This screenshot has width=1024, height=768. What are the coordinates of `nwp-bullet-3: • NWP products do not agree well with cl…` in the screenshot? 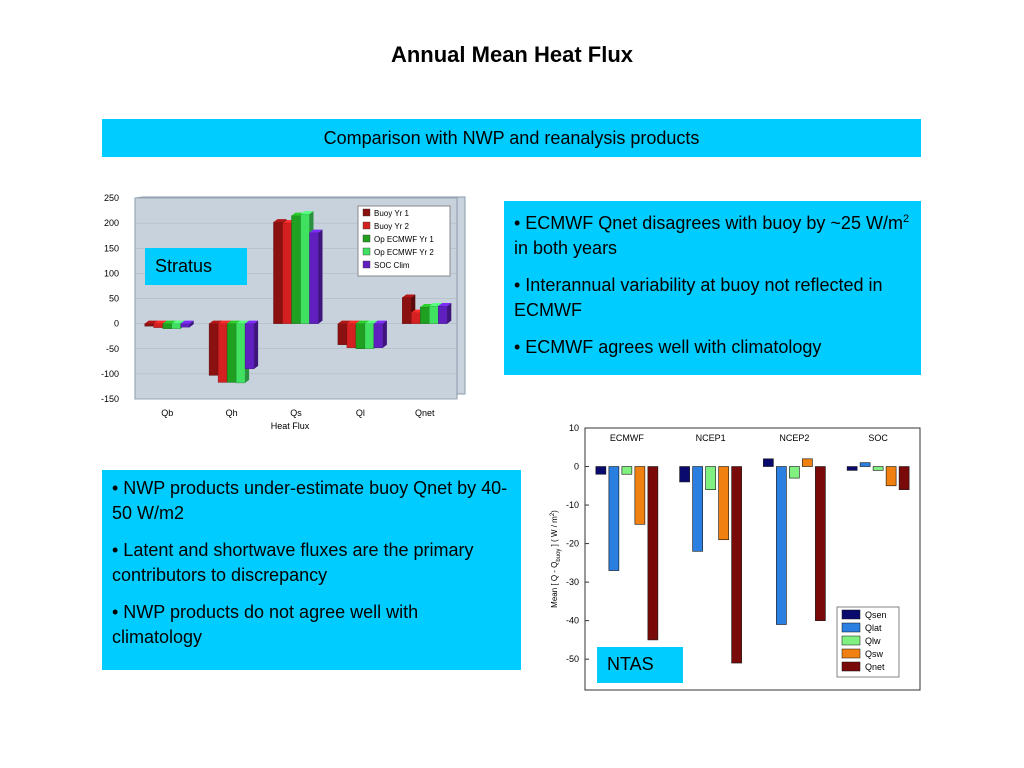 It's located at (265, 624).